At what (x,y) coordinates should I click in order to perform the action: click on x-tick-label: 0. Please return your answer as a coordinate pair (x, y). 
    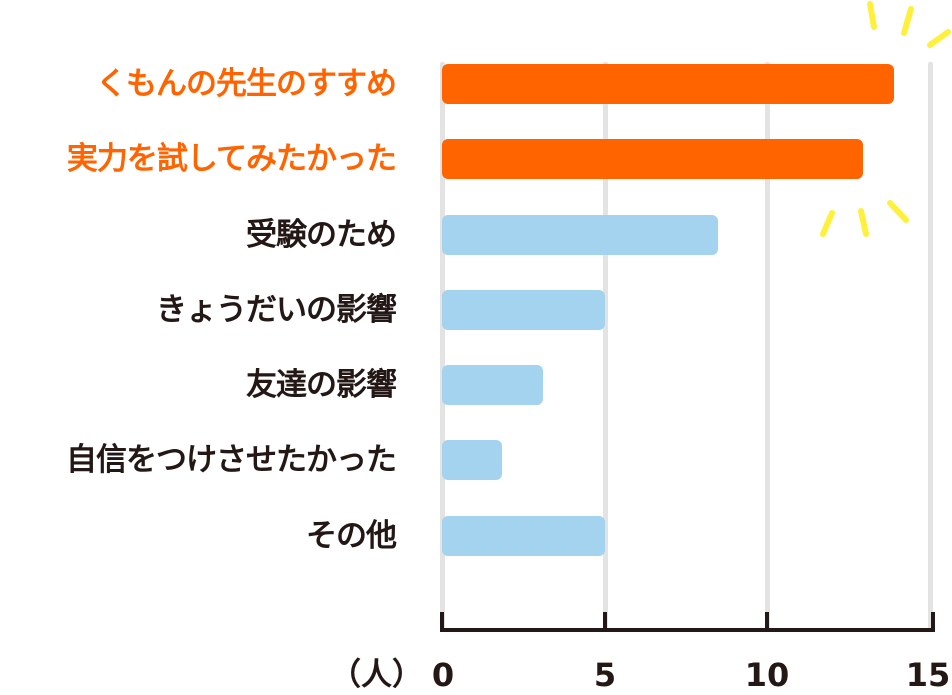
    Looking at the image, I should click on (443, 675).